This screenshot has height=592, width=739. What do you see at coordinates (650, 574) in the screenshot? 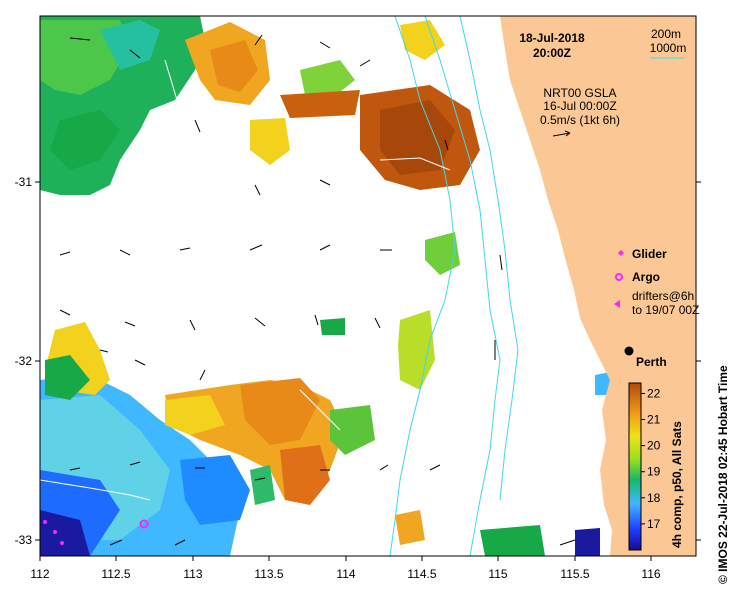
I see `x-tick-label: 116` at bounding box center [650, 574].